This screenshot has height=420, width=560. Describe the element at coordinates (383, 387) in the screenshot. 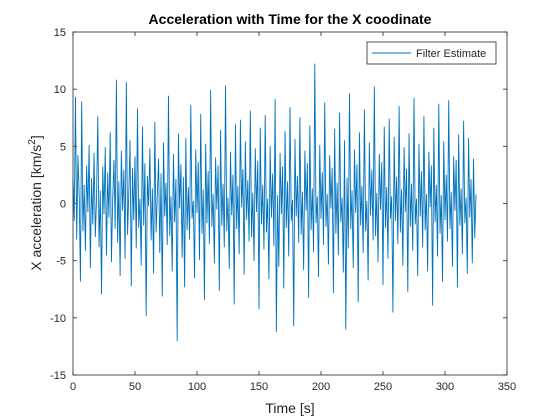

I see `x-tick-label: 250` at that location.